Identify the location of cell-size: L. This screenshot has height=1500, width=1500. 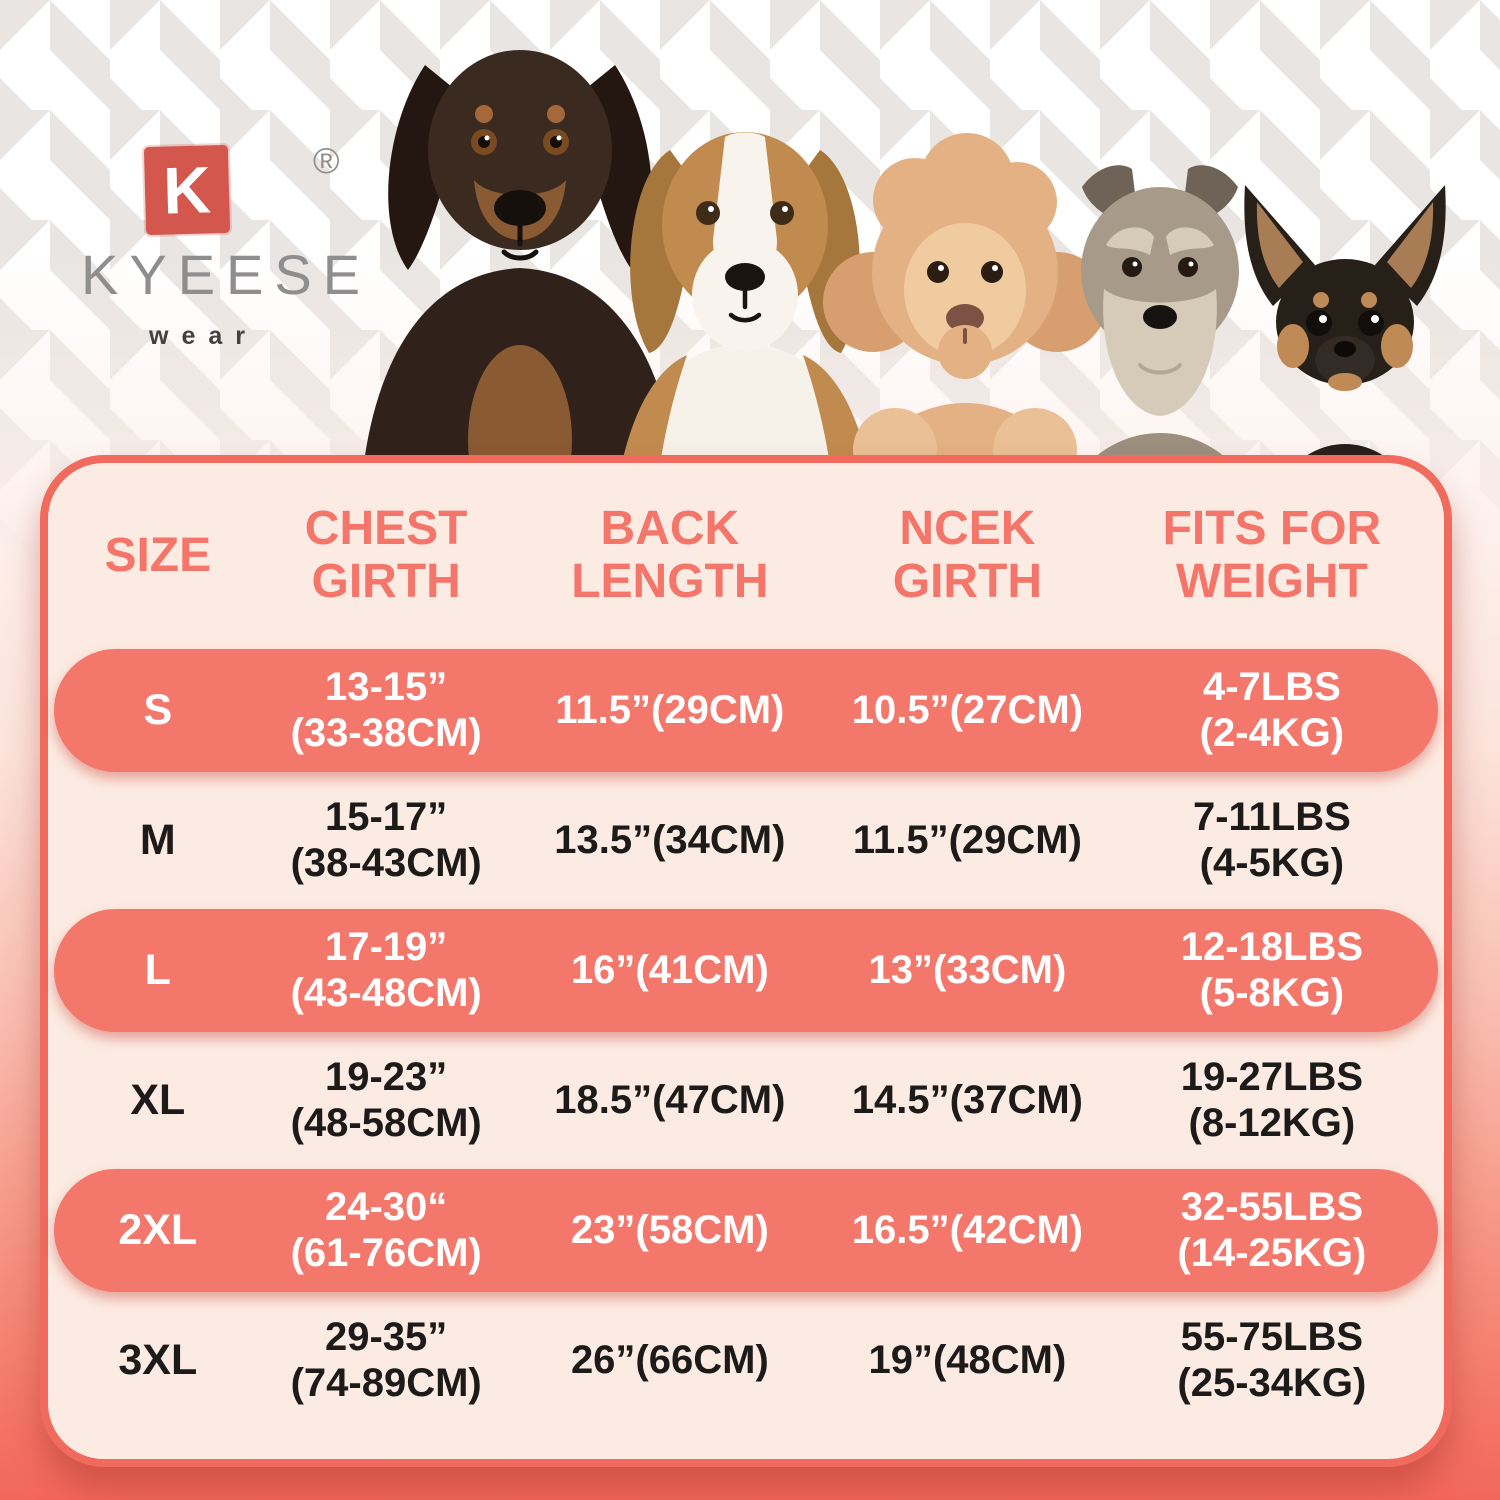
(157, 969).